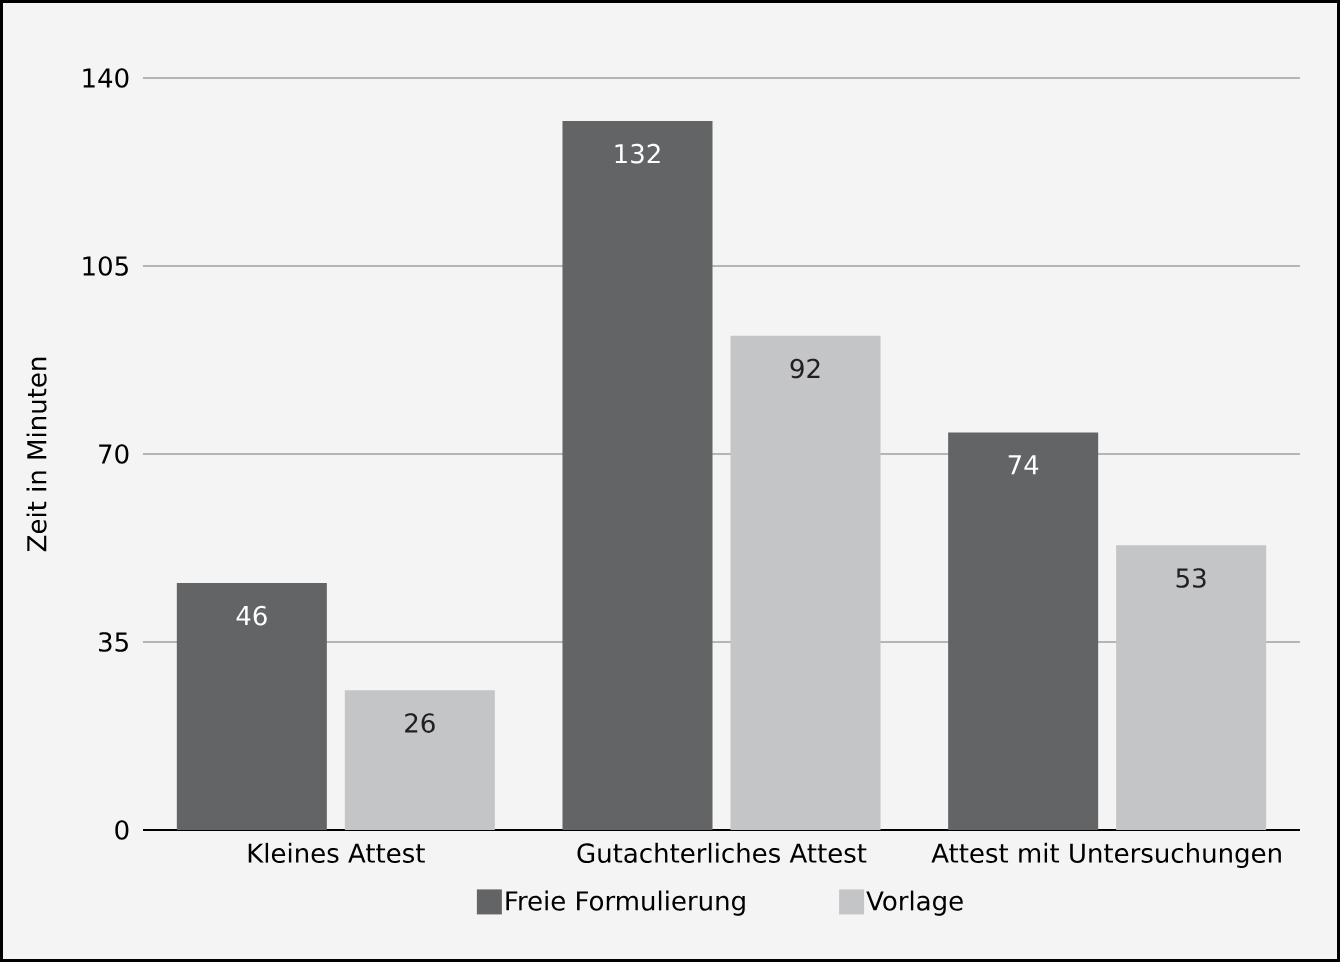 This screenshot has height=962, width=1340. Describe the element at coordinates (336, 852) in the screenshot. I see `x-tick-label: Kleines Attest` at that location.